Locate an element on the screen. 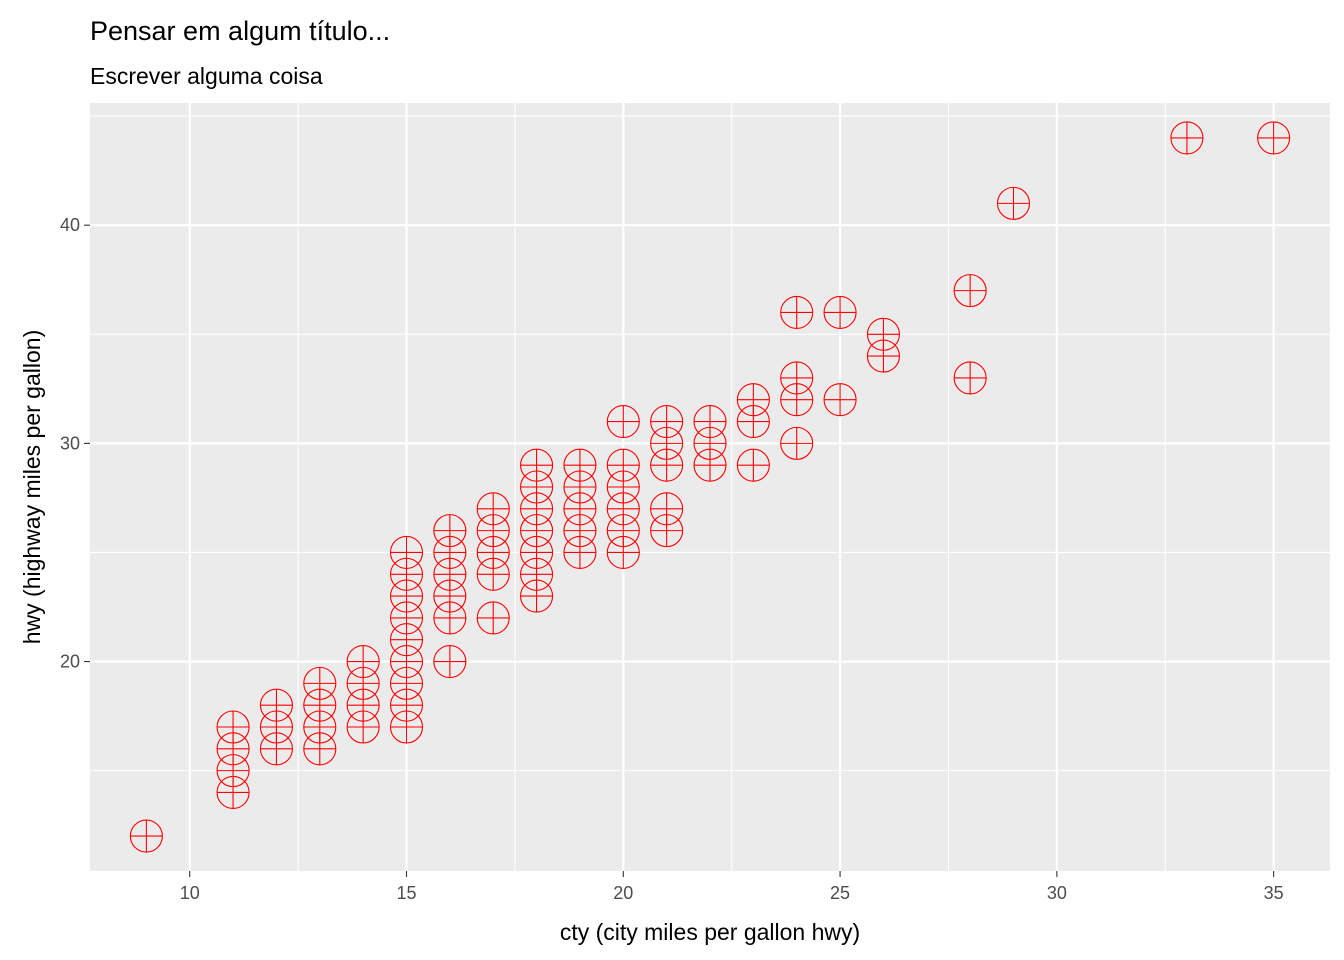  y-tick-label: 30 is located at coordinates (70, 443).